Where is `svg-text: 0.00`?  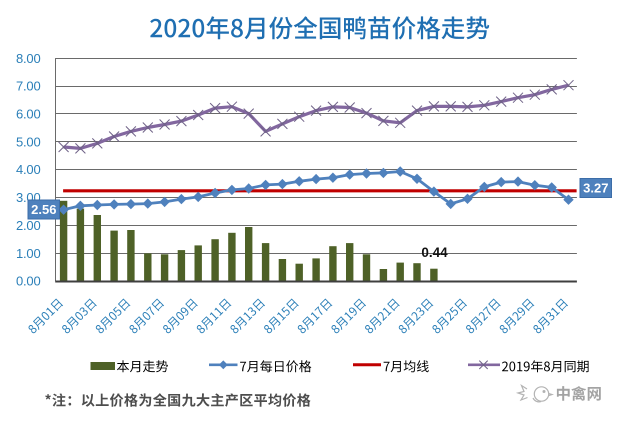 svg-text: 0.00 is located at coordinates (28, 281).